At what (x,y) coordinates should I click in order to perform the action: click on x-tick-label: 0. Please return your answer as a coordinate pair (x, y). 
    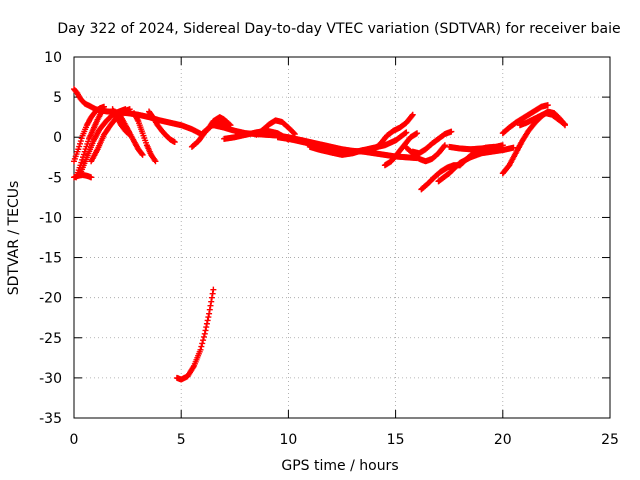
    Looking at the image, I should click on (74, 440).